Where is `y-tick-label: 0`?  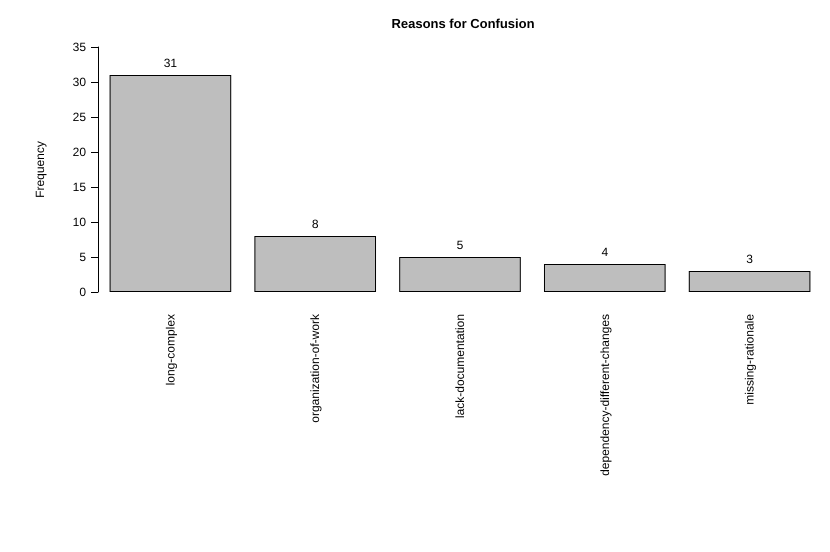
y-tick-label: 0 is located at coordinates (82, 292).